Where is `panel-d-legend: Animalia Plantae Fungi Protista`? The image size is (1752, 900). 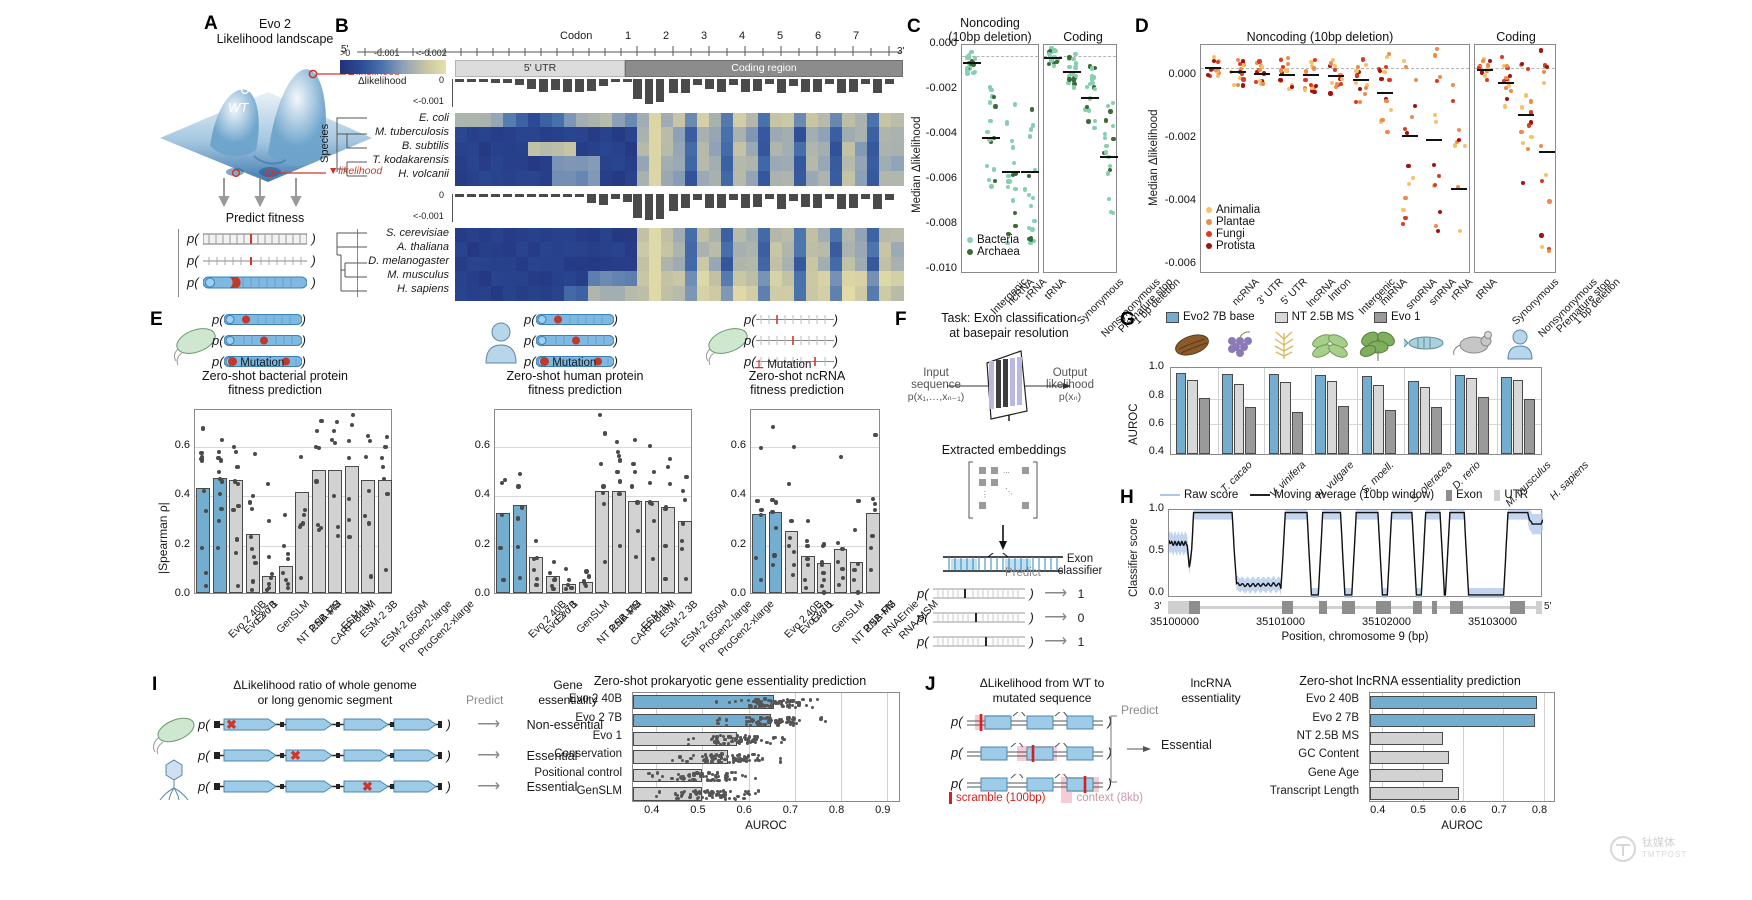
panel-d-legend: Animalia Plantae Fungi Protista is located at coordinates (1233, 228).